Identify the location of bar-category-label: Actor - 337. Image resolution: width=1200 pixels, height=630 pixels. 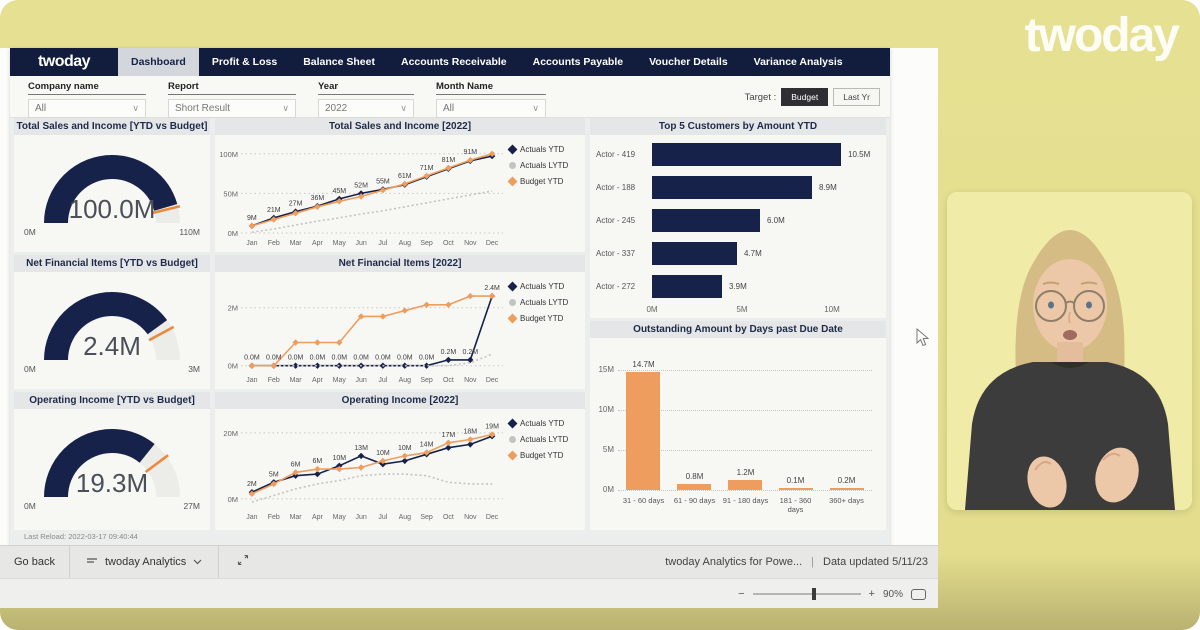
(616, 253).